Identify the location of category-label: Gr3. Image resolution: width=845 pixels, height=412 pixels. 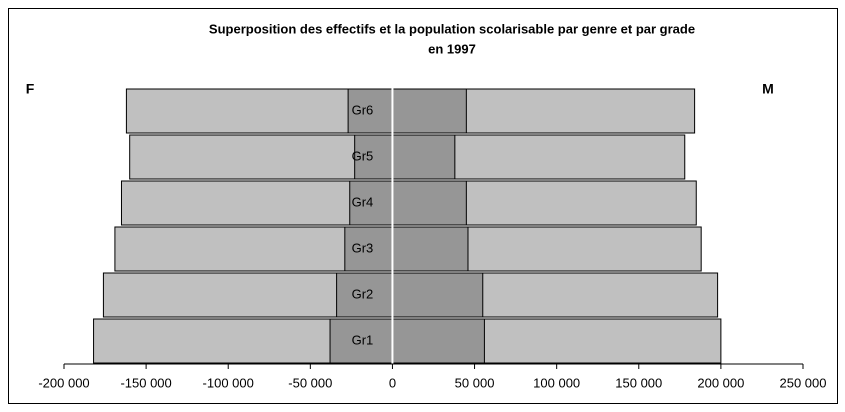
(363, 247).